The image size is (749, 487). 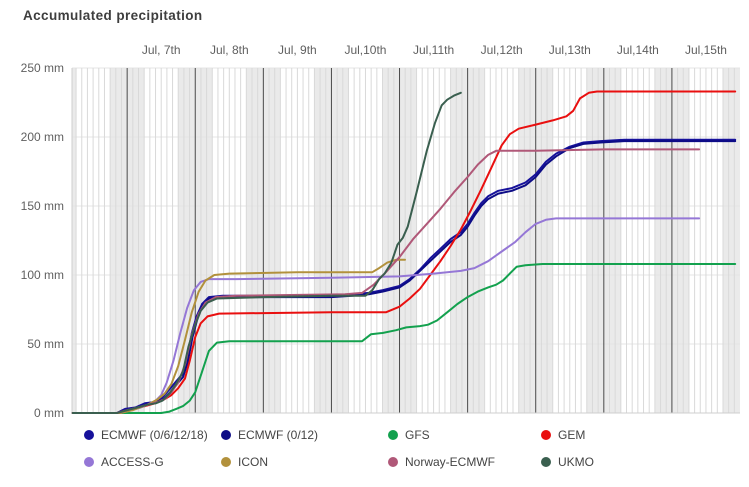 I want to click on y-tick-label: 50 mm, so click(x=45, y=344).